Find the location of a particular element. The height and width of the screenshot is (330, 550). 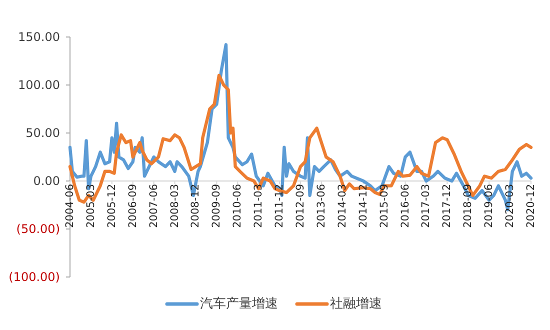

legend-label: 汽车产量增速 is located at coordinates (239, 304).